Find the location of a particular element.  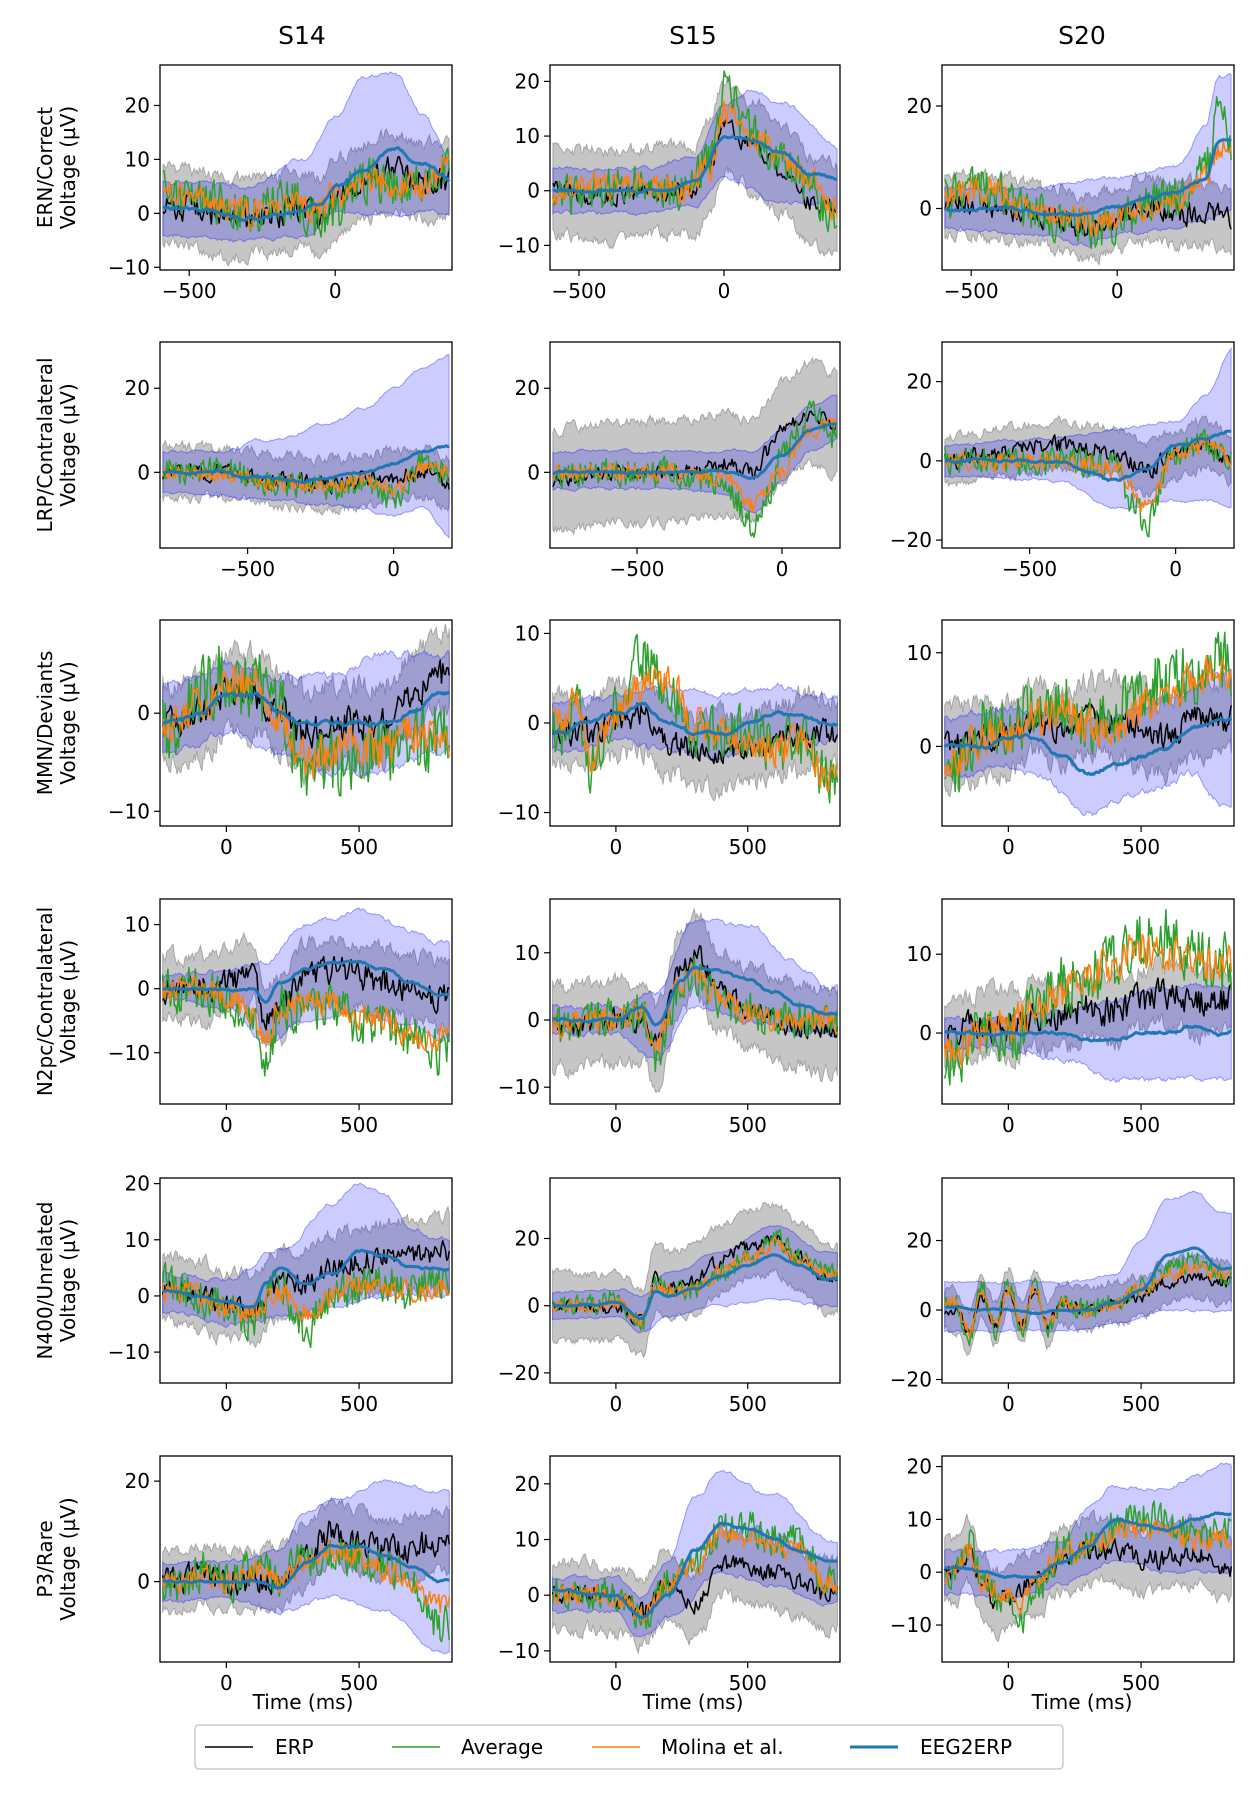

y-axis-label: MMN/DeviantsVoltage (µV) is located at coordinates (56, 723).